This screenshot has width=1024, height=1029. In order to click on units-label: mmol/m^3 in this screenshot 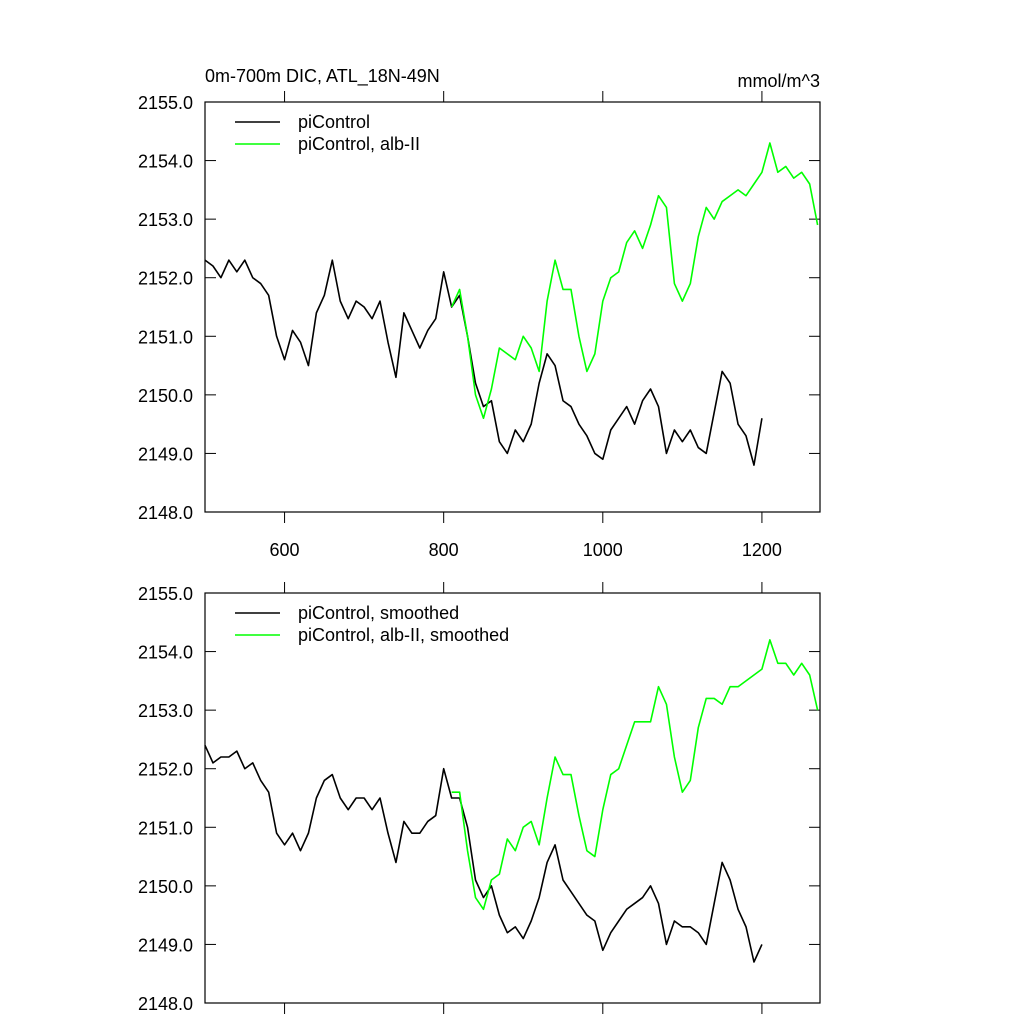, I will do `click(779, 81)`.